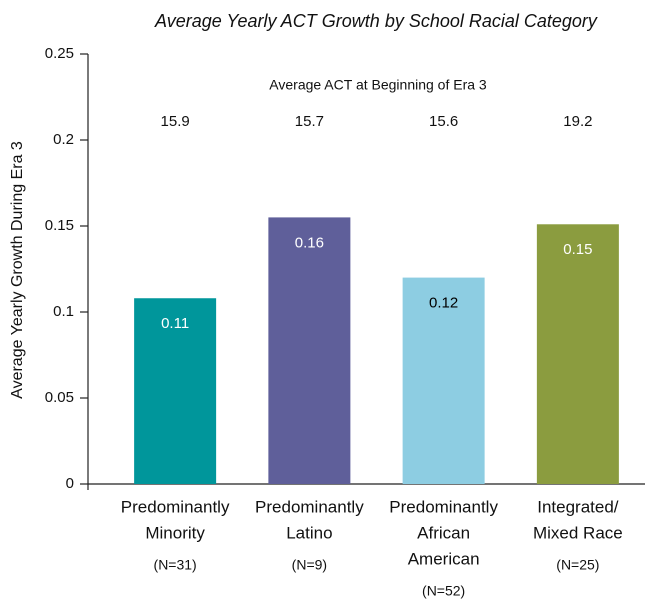 The image size is (659, 604). I want to click on y-tick-label: 0.05, so click(59, 397).